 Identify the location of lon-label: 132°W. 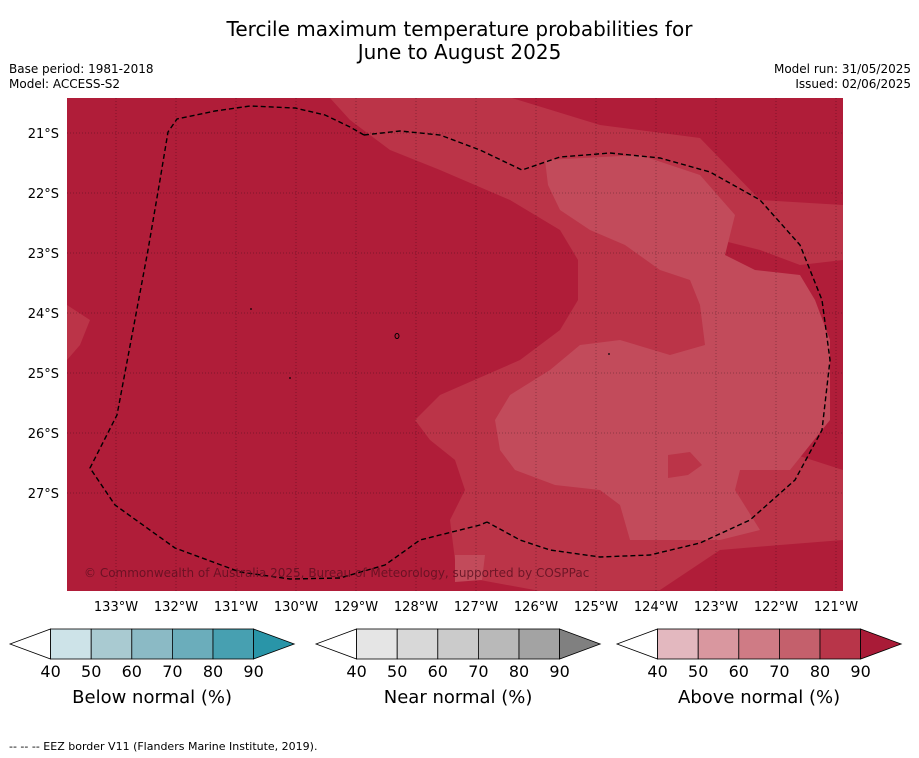
(176, 607).